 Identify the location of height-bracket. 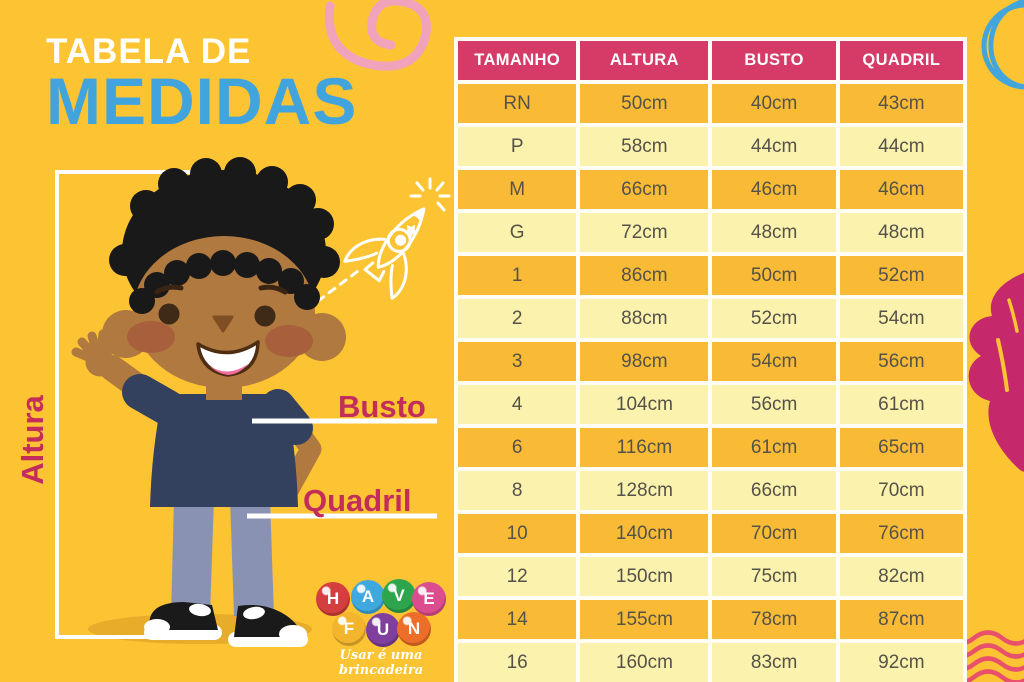
(131, 404).